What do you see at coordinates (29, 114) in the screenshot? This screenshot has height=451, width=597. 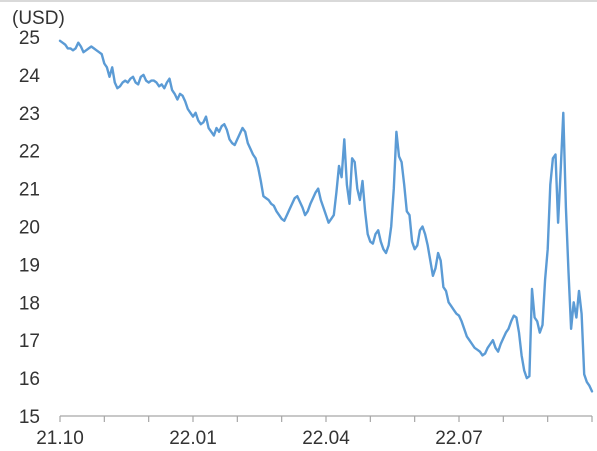 I see `y-tick-label: 23` at bounding box center [29, 114].